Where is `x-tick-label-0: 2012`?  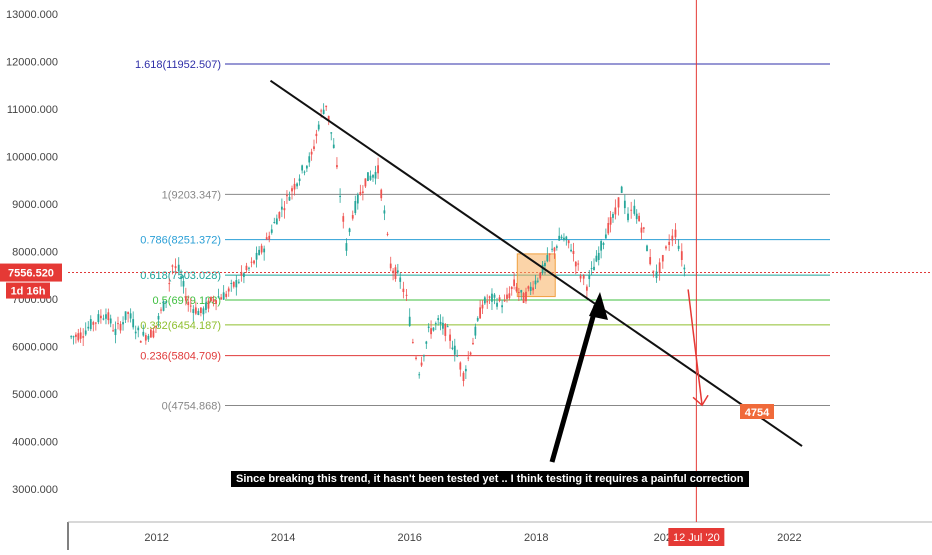
x-tick-label-0: 2012 is located at coordinates (156, 538).